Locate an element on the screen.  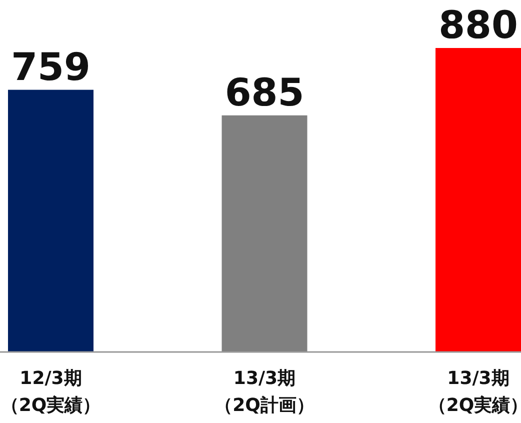
x-tick-label: 12/3期（2Q実績） is located at coordinates (50, 392).